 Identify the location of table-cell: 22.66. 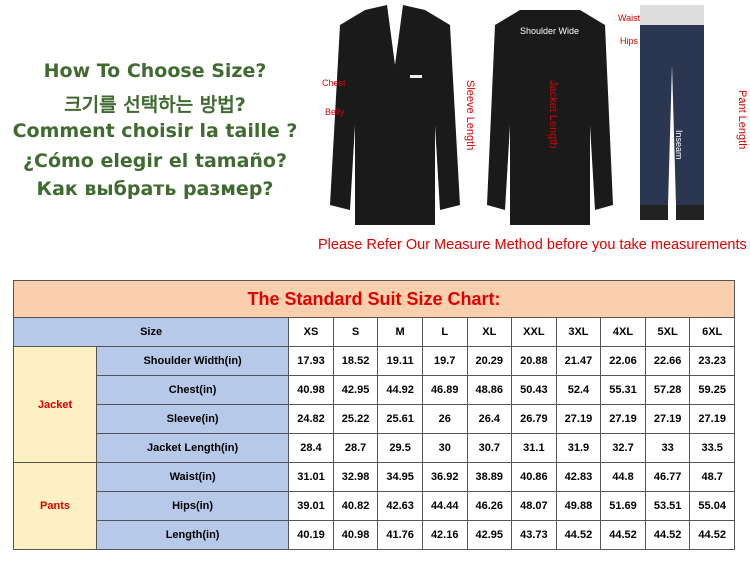
(667, 361).